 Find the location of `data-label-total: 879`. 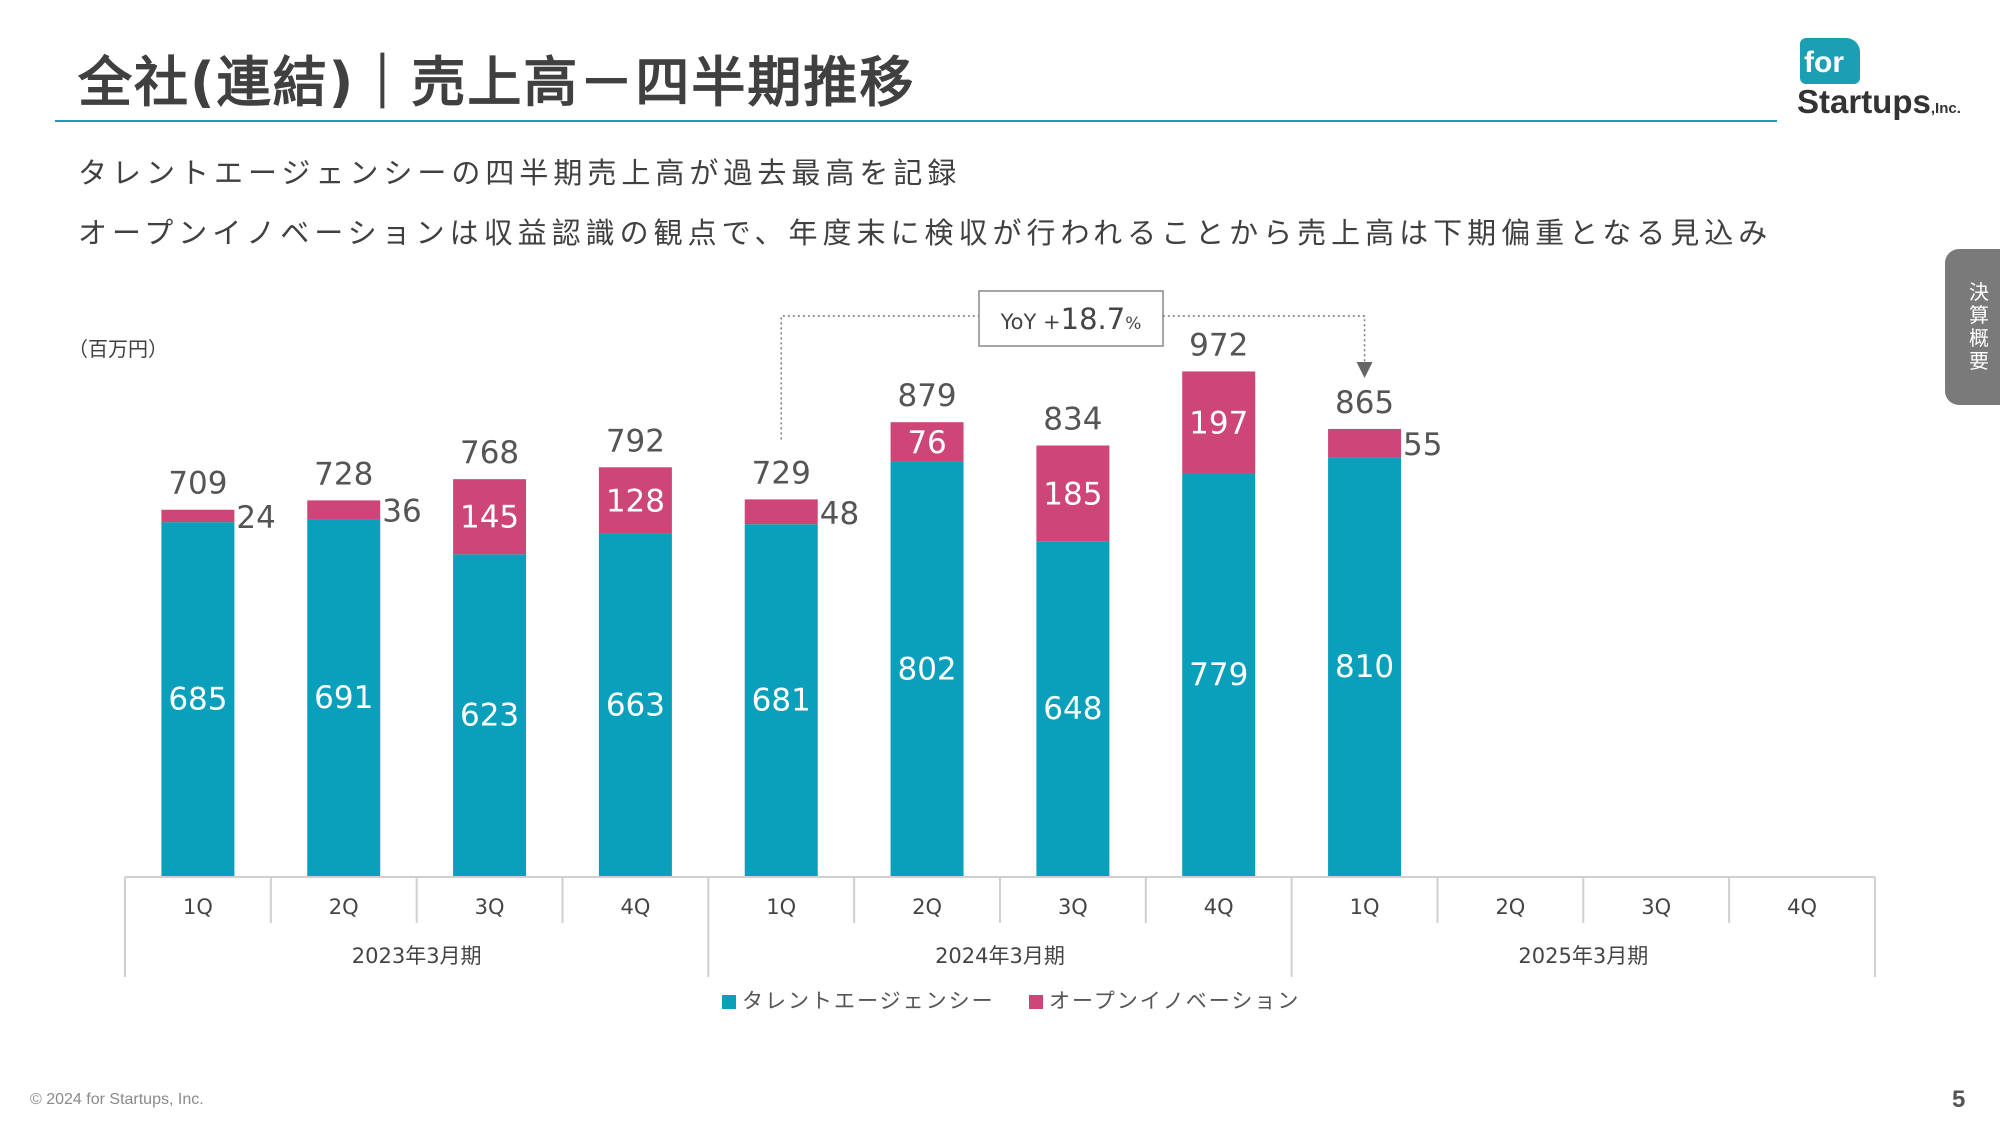

data-label-total: 879 is located at coordinates (926, 396).